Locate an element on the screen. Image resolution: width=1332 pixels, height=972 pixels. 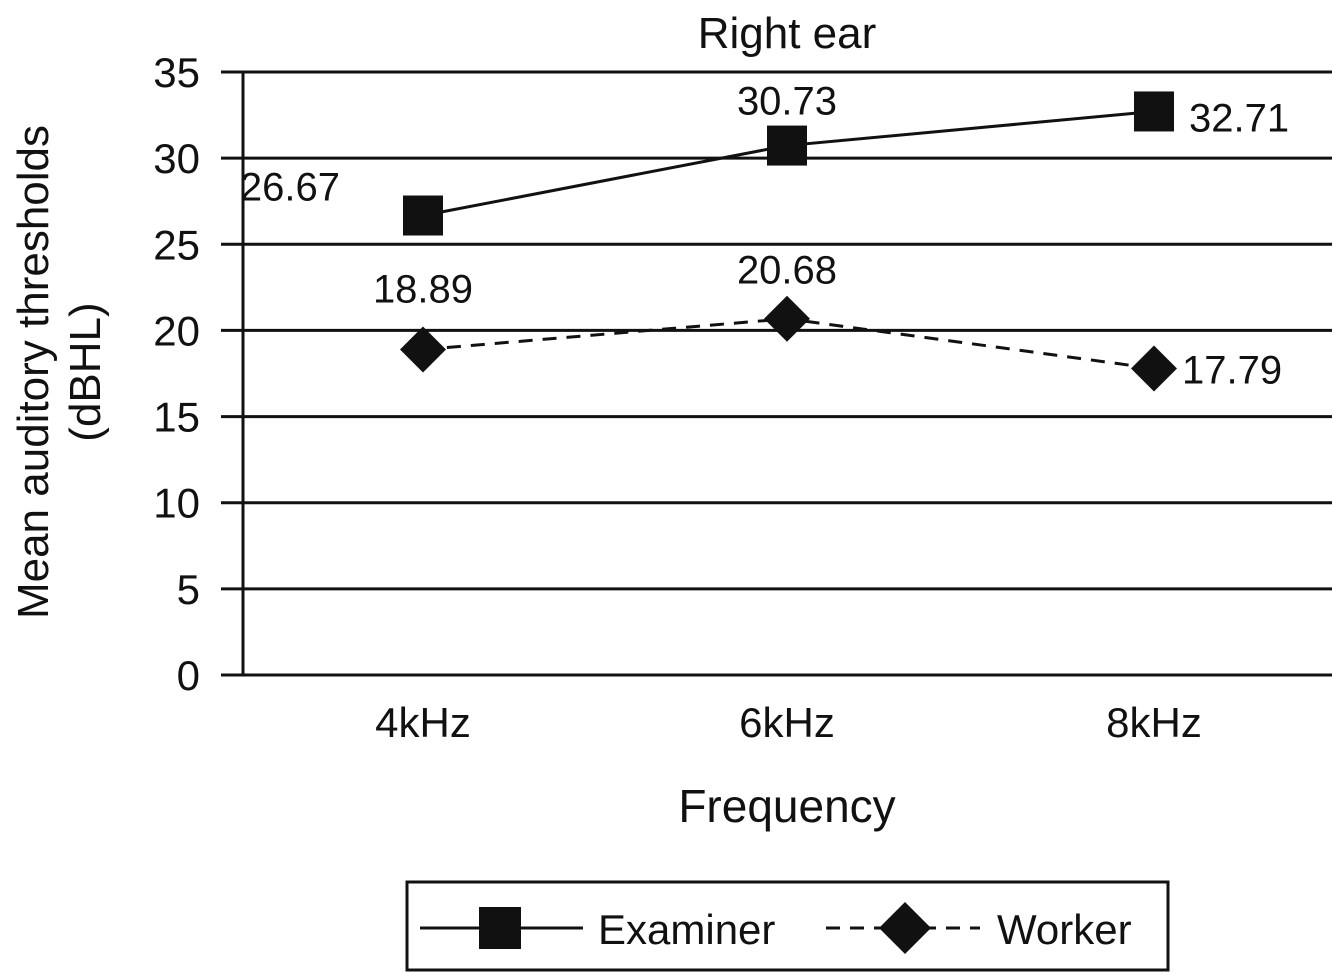
y-axis-title: Mean auditory thresholds (dBHL) is located at coordinates (59, 372).